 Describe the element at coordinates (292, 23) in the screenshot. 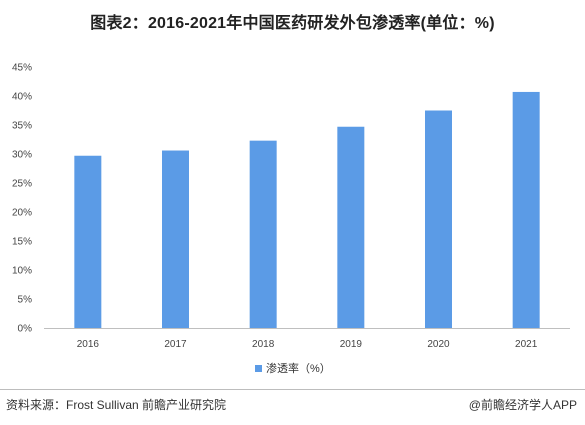

I see `chart-title: 图表2：2016-2021年中国医药研发外包渗透率(单位：%)` at that location.